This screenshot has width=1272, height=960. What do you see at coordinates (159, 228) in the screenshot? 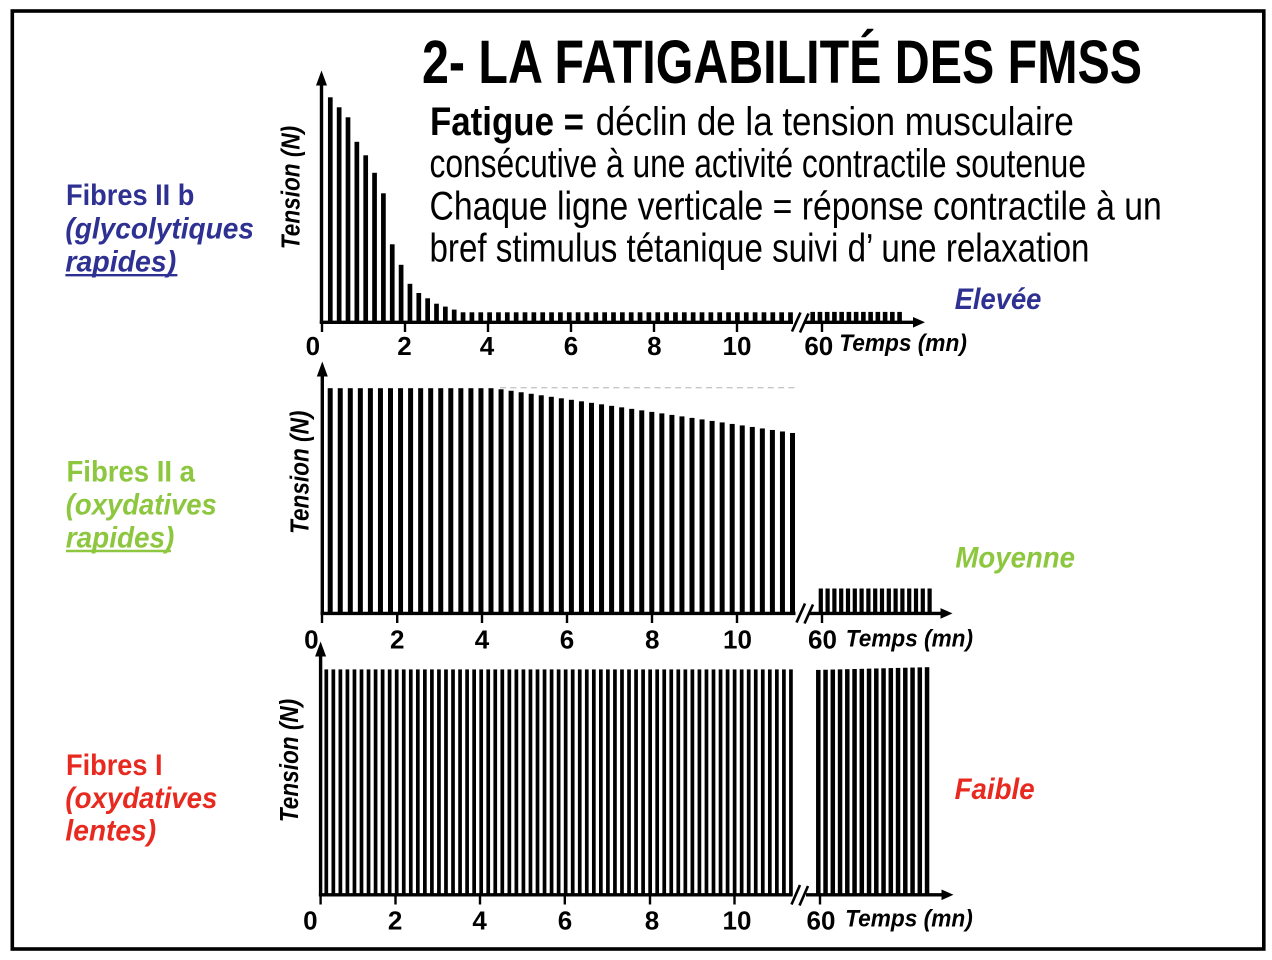
I see `svg-text: (glycolytiques` at bounding box center [159, 228].